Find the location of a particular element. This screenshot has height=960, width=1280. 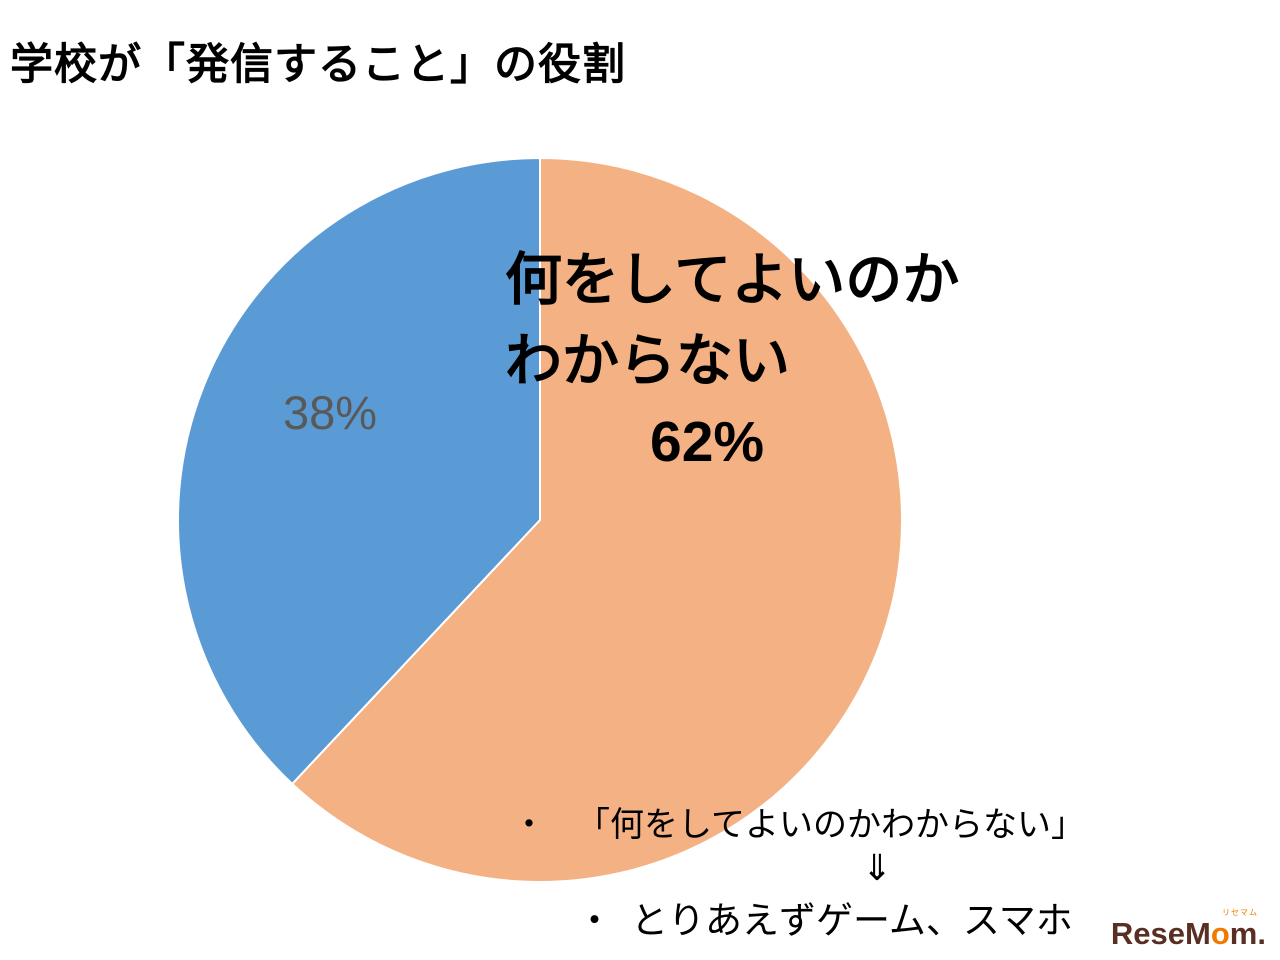

resemom-logo-suffix: m is located at coordinates (1243, 933).